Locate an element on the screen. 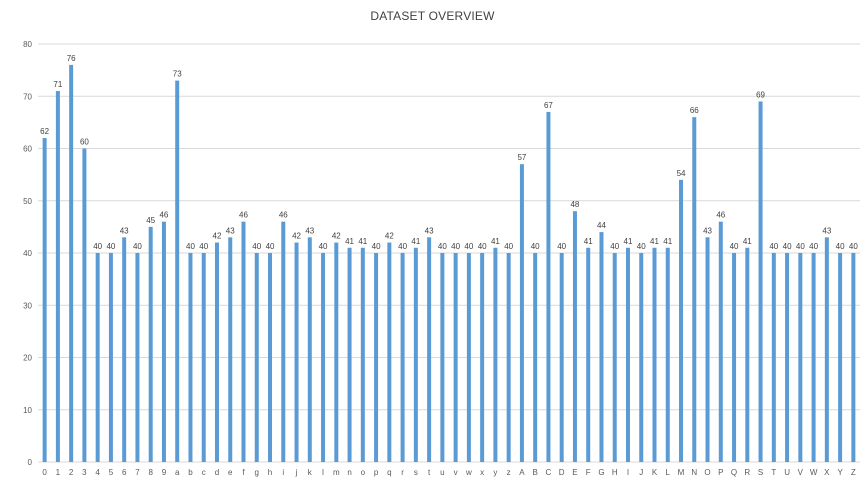  data-label: 62 is located at coordinates (44, 131).